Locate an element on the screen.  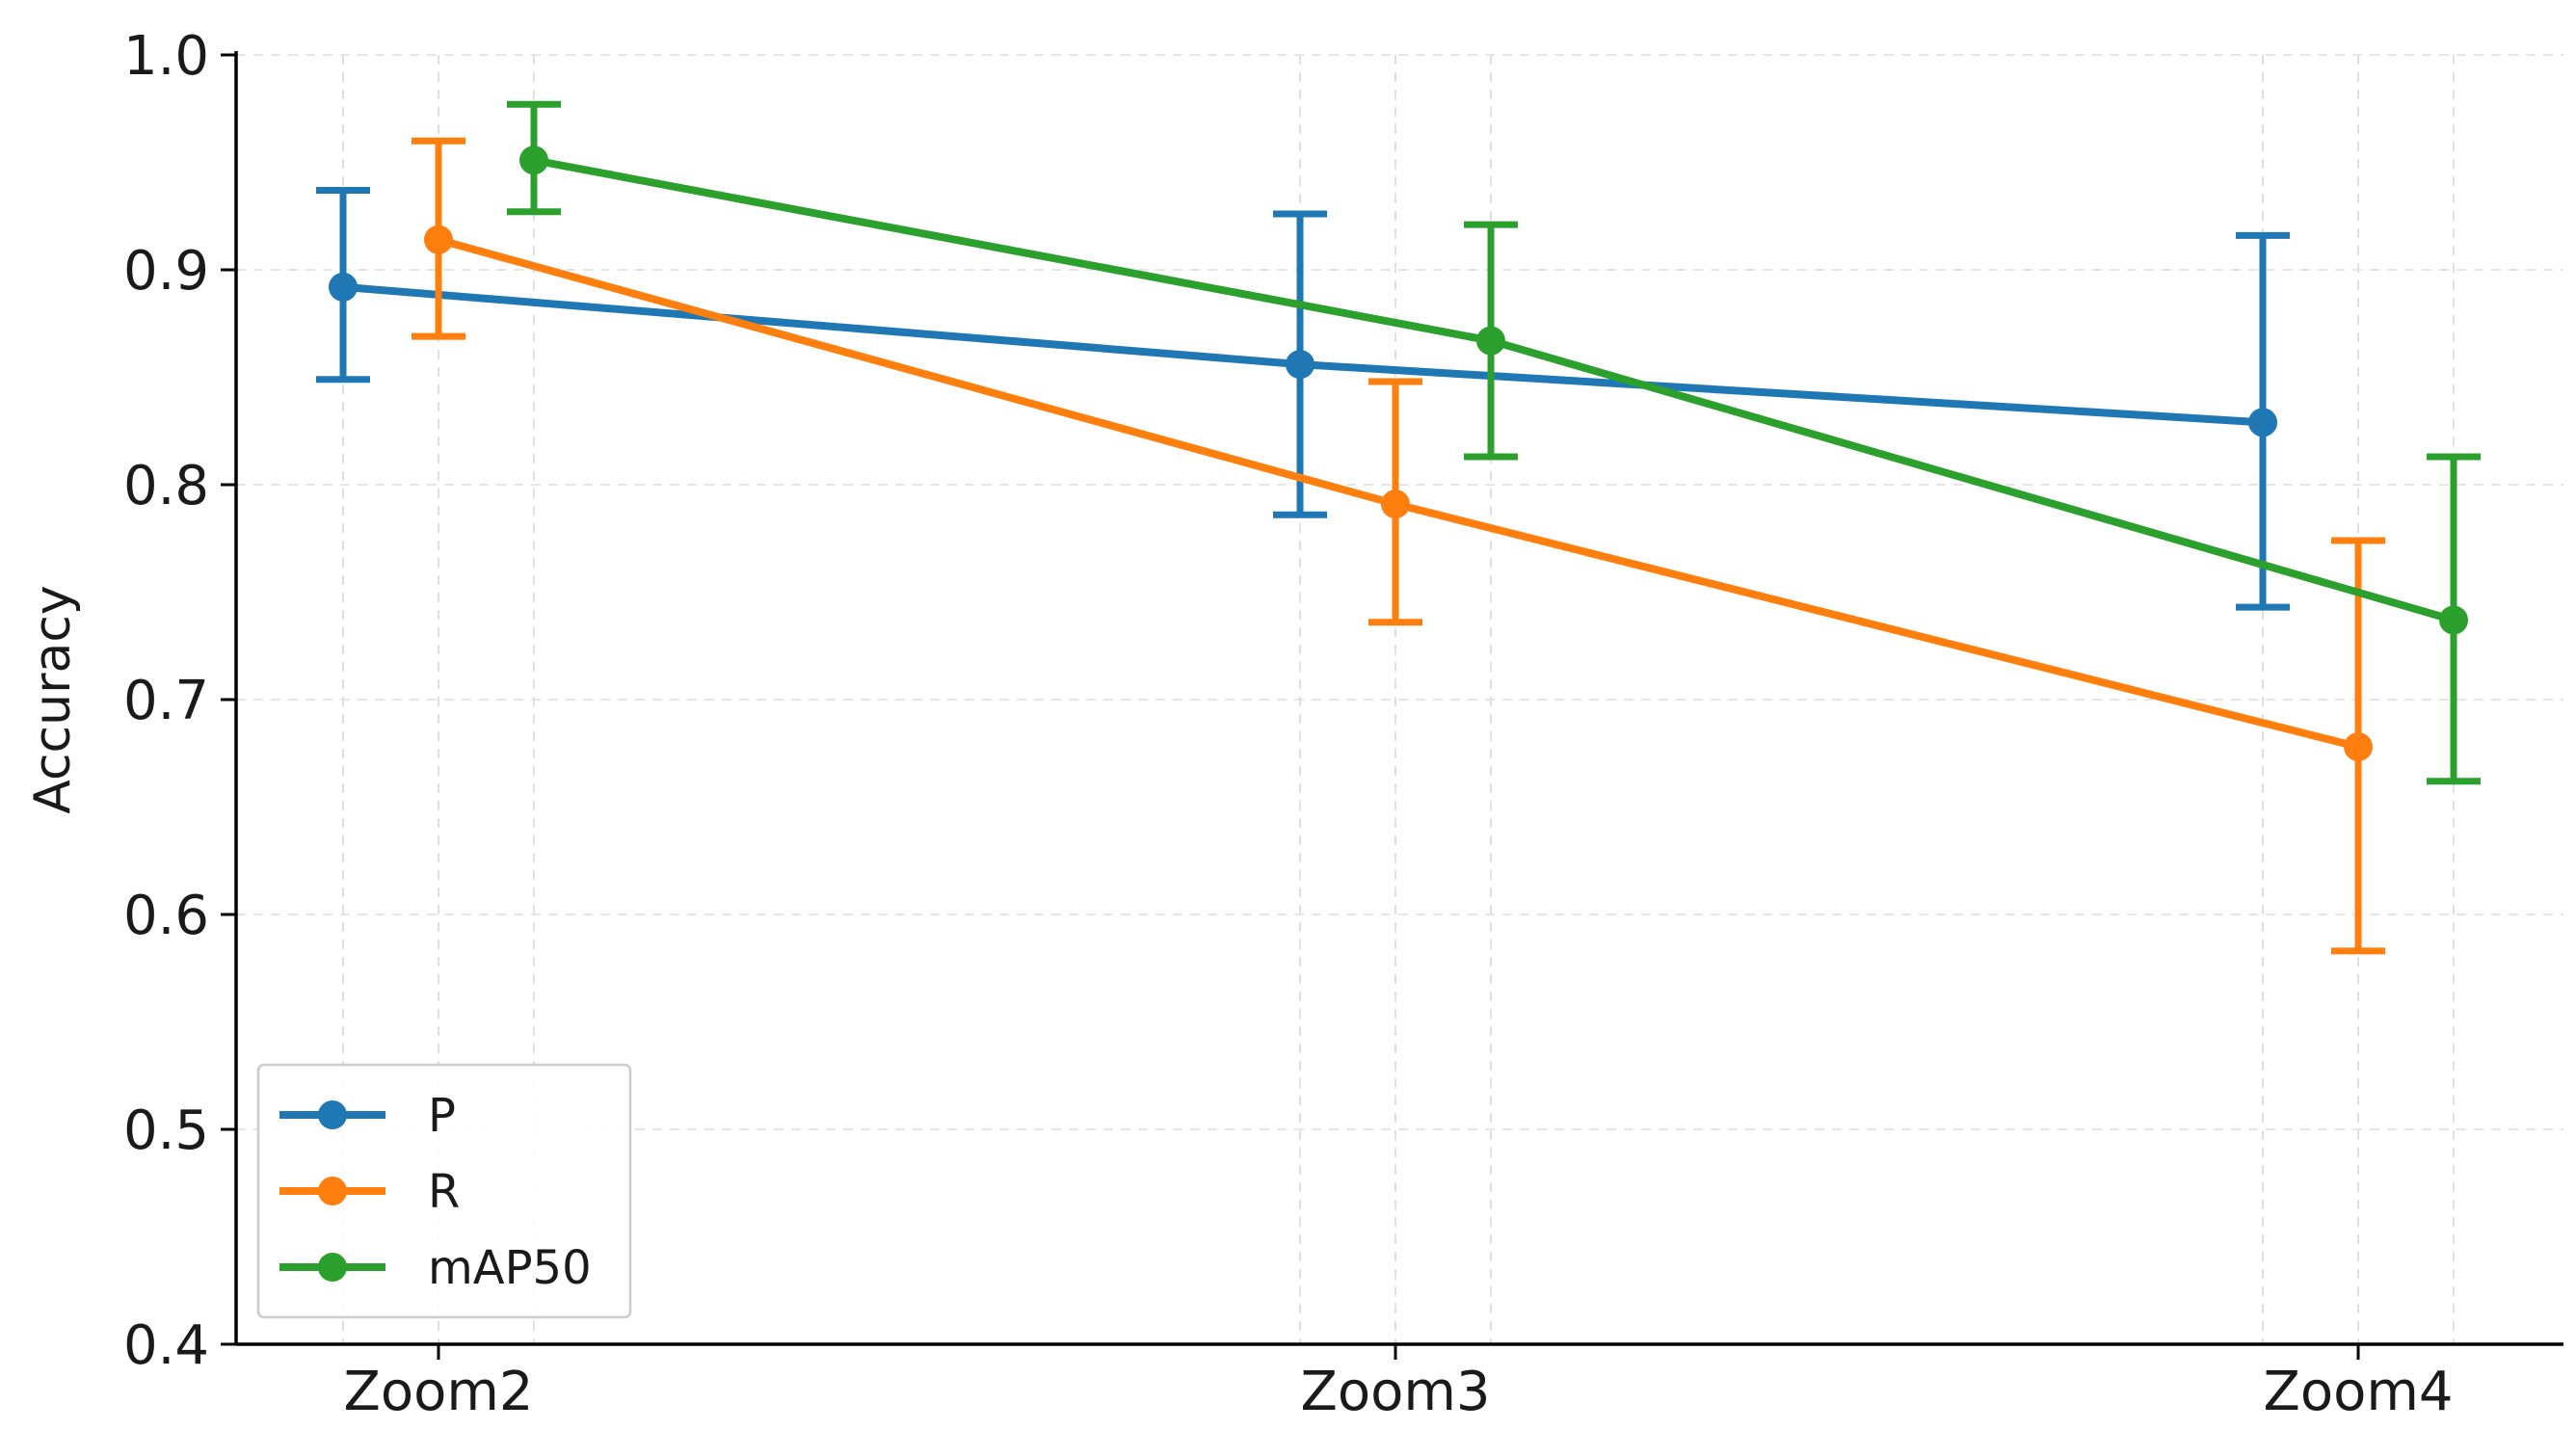
legend-item-r: R is located at coordinates (369, 1192).